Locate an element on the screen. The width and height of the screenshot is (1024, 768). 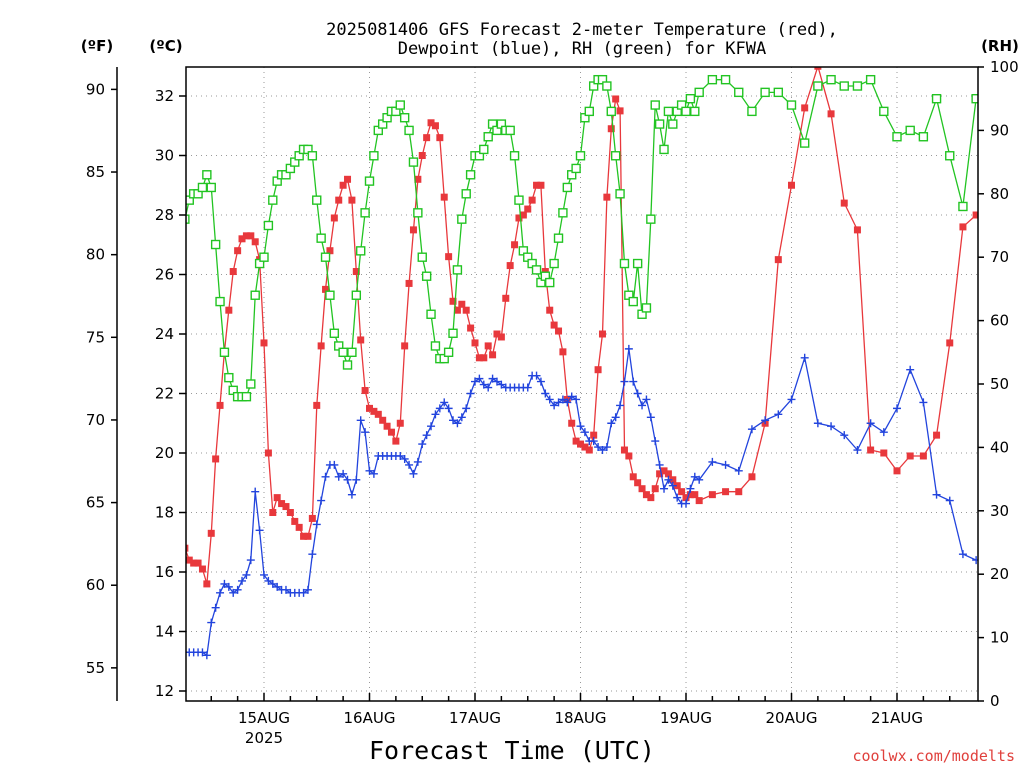
x-date-label: 19AUG is located at coordinates (686, 718).